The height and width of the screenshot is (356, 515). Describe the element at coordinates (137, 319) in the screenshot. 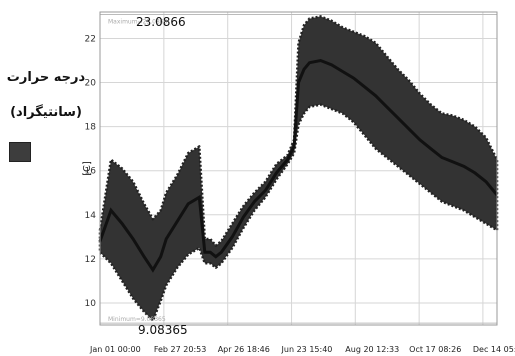

I see `minimum-line-label: Minimum=9.08365` at that location.